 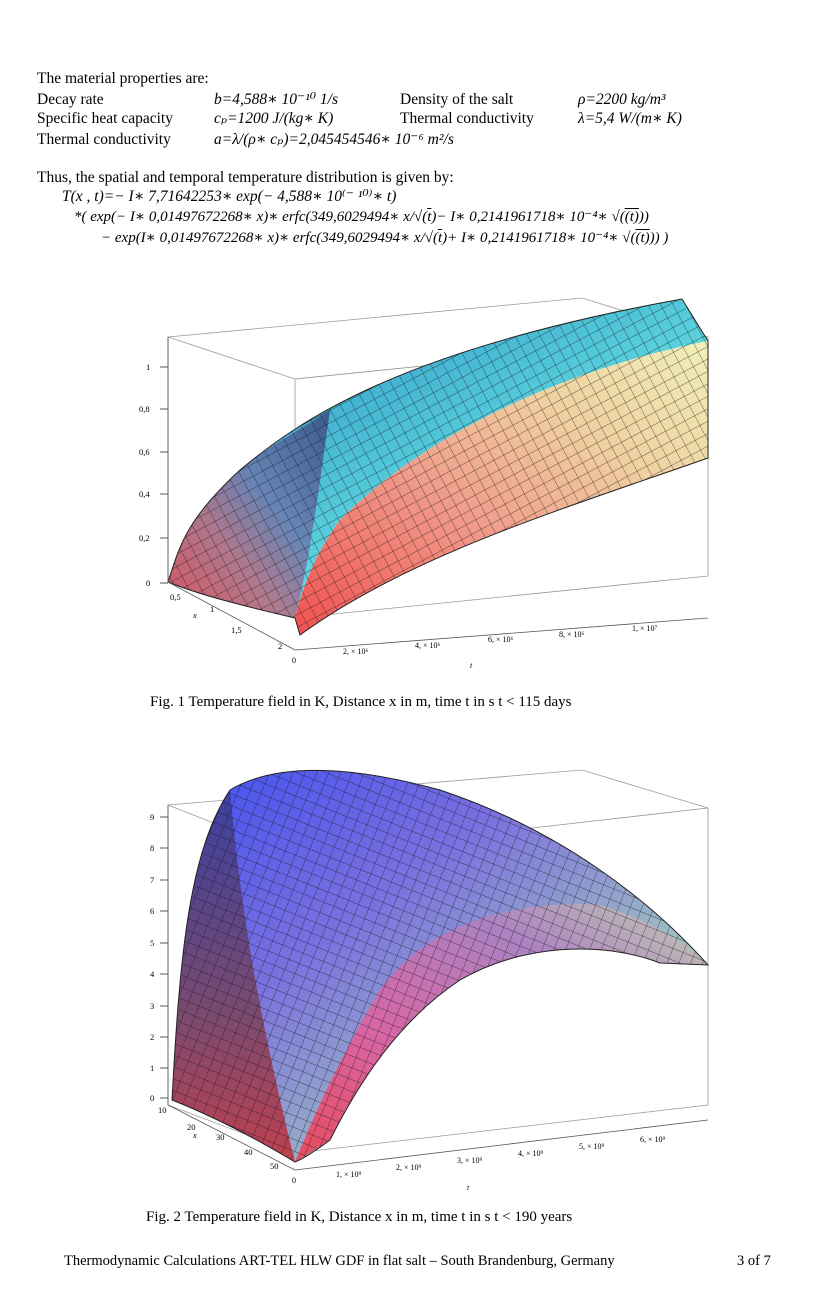 I want to click on conductivity-label: Thermal conductivity, so click(x=467, y=118).